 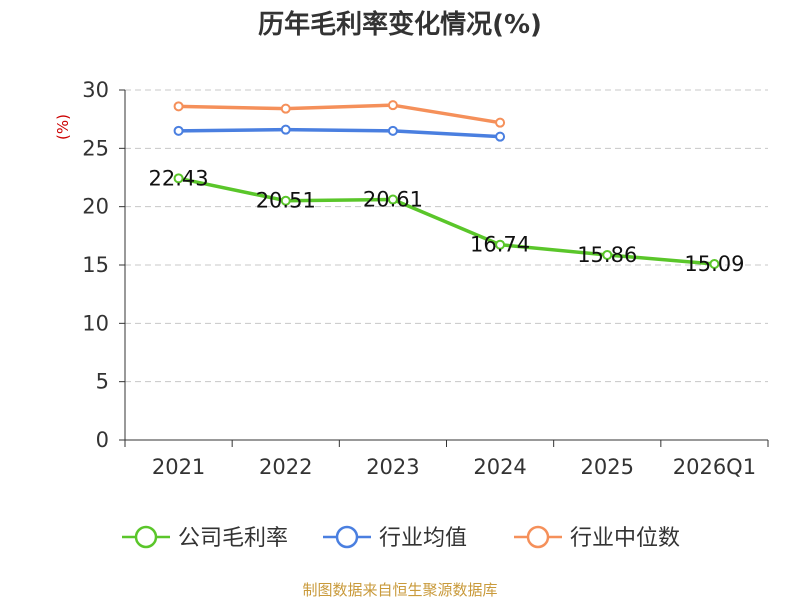 What do you see at coordinates (499, 467) in the screenshot?
I see `x-tick-label: 2024` at bounding box center [499, 467].